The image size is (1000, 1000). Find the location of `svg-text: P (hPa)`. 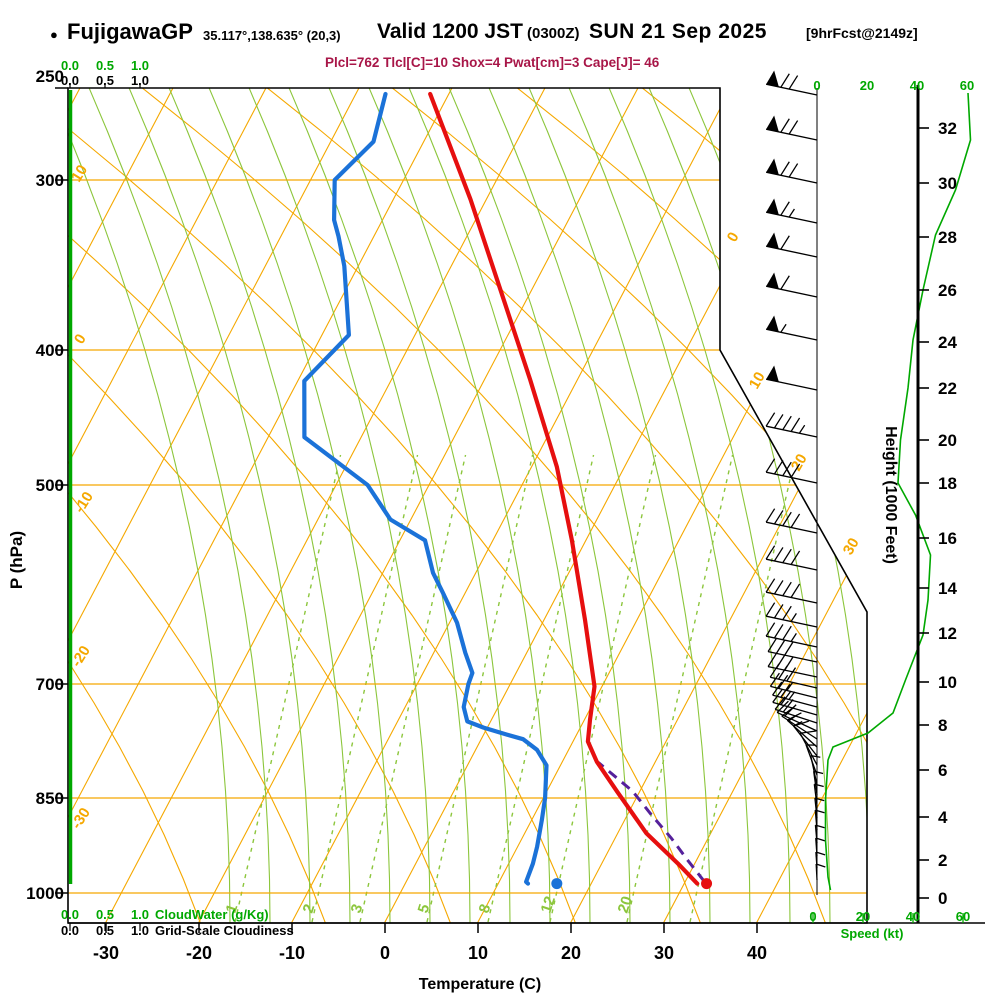

svg-text: P (hPa) is located at coordinates (16, 560).